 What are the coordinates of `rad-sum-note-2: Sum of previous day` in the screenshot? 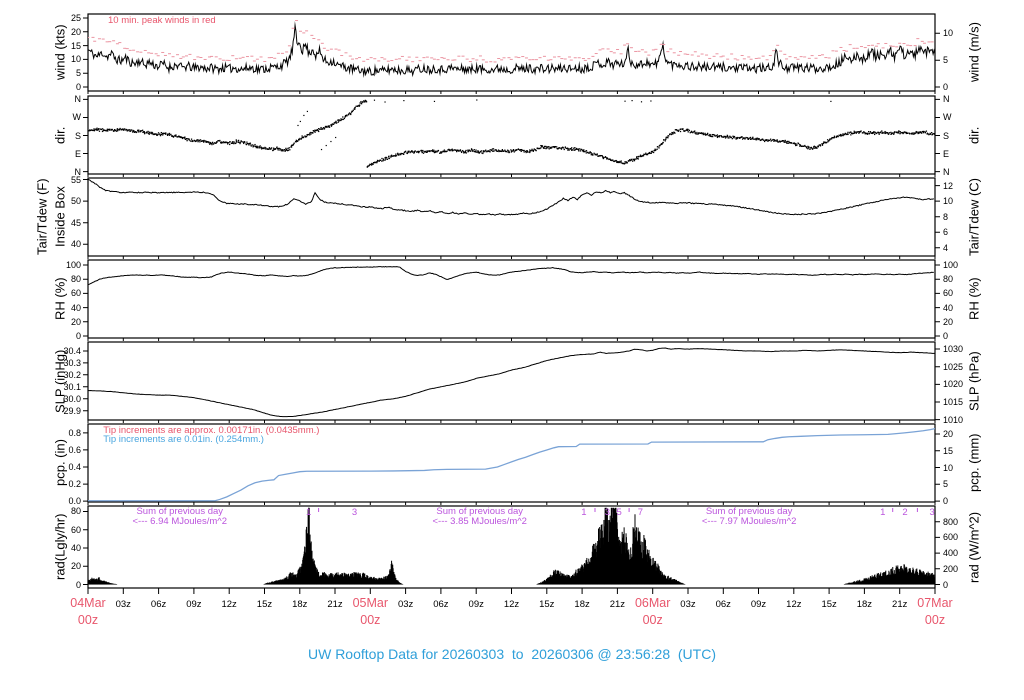 It's located at (480, 511).